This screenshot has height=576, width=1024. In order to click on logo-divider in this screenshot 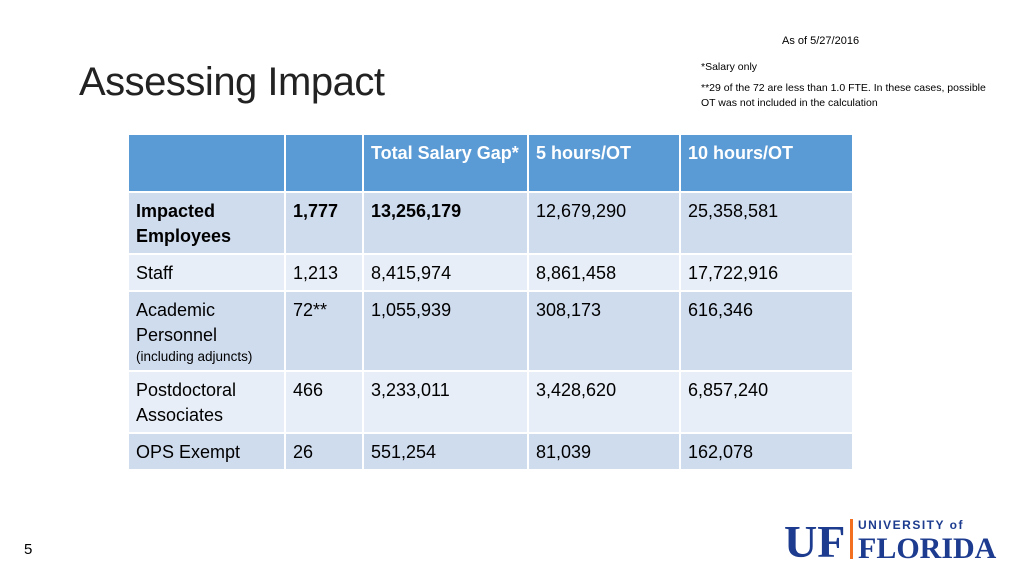, I will do `click(851, 539)`.